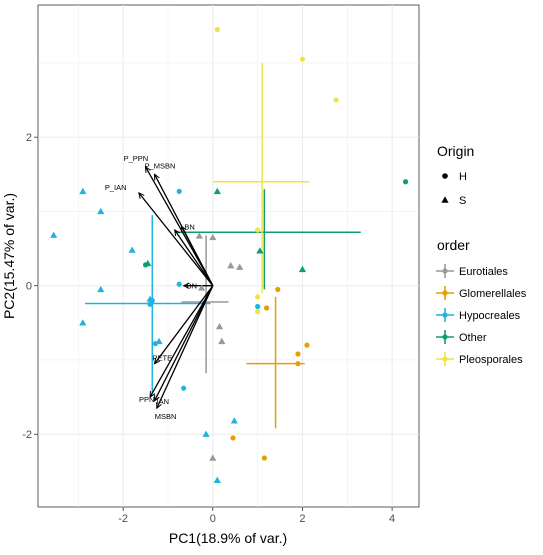 The image size is (543, 555). I want to click on legend-order-label: Hypocreales, so click(490, 316).